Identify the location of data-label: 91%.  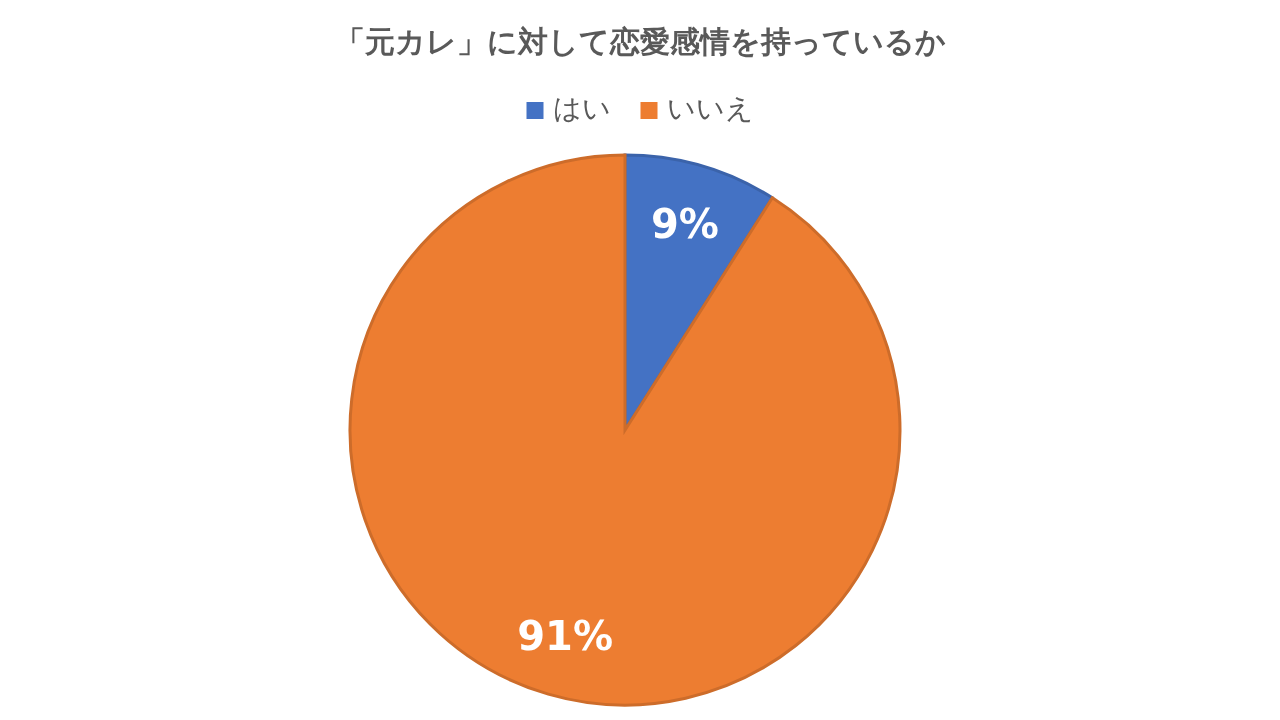
(565, 635).